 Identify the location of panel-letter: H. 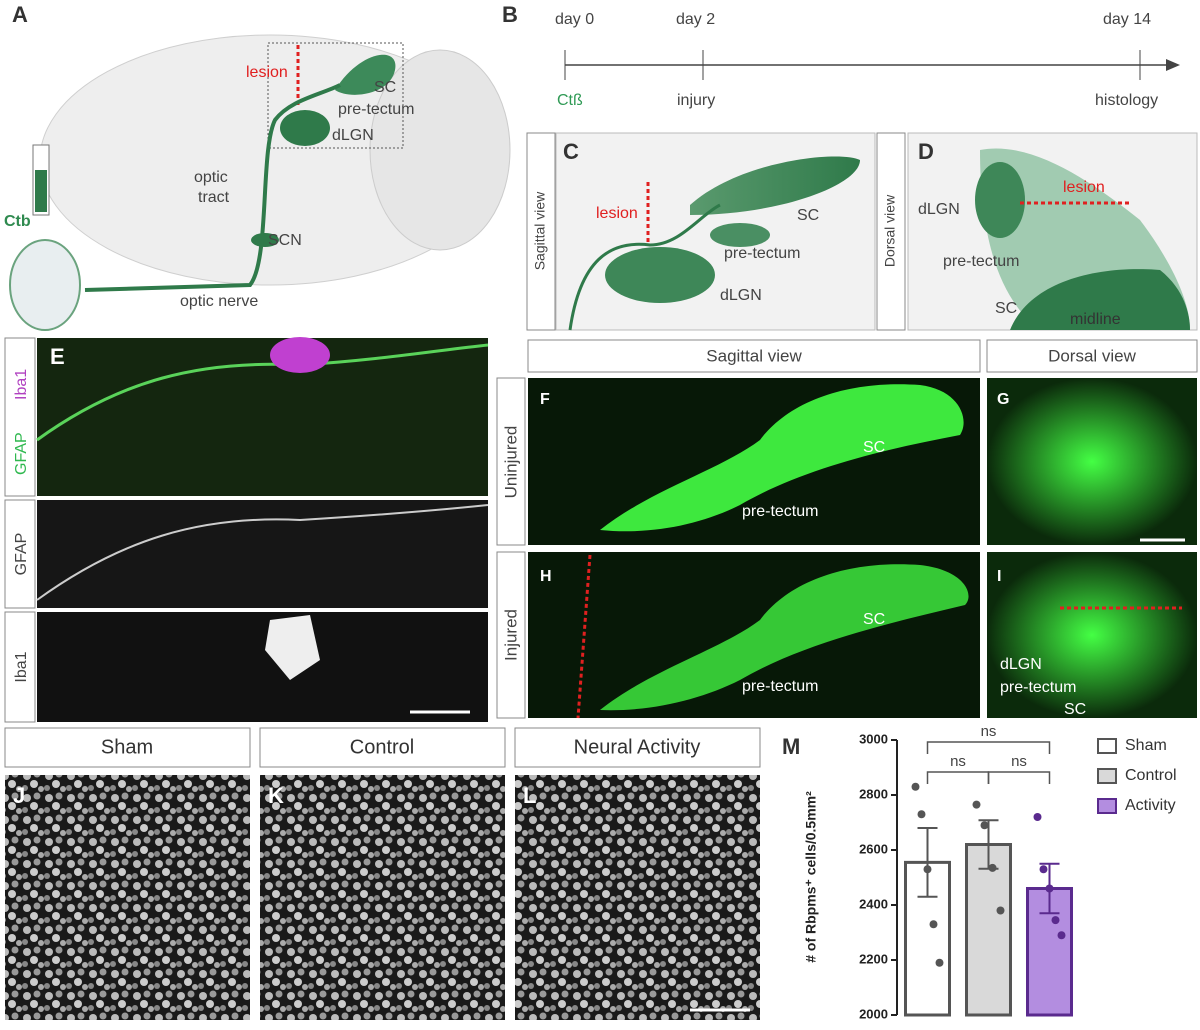
(546, 576).